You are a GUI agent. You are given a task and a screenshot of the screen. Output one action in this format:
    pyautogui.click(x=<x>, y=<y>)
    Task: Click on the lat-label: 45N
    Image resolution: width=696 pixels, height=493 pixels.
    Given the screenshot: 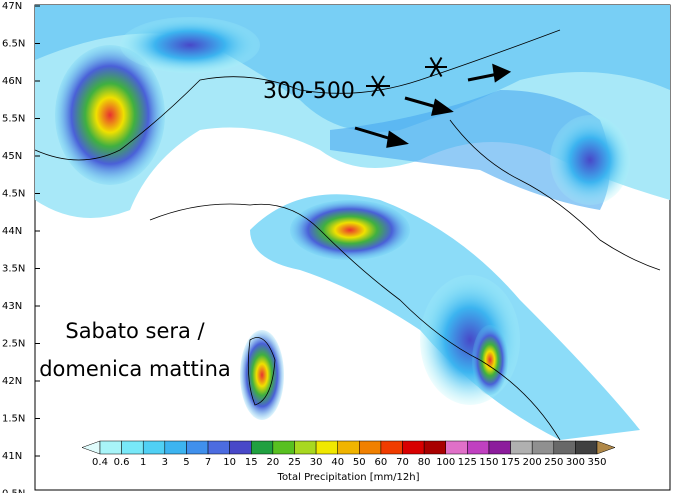 What is the action you would take?
    pyautogui.click(x=12, y=156)
    